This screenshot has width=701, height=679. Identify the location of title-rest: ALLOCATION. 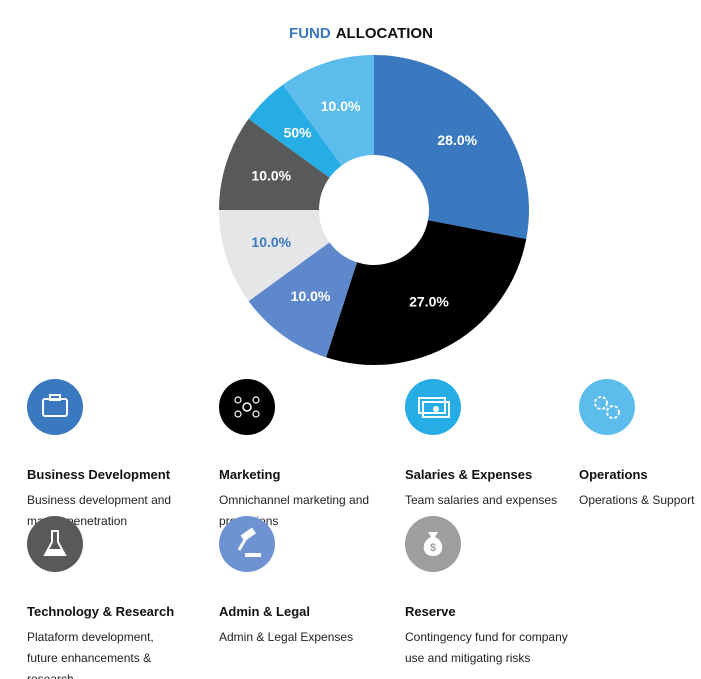
(384, 33).